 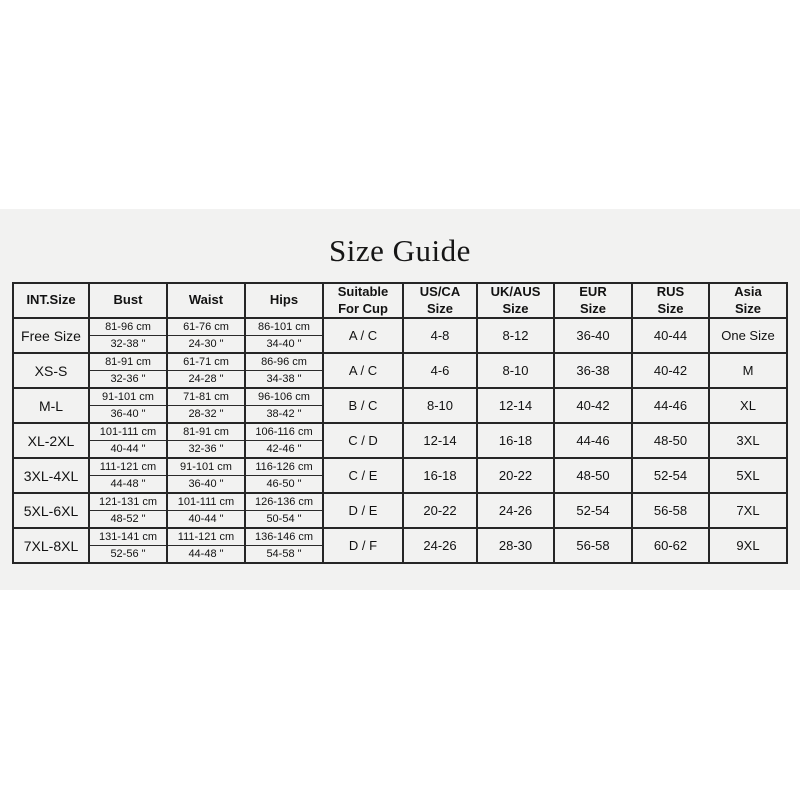 What do you see at coordinates (206, 300) in the screenshot?
I see `header-waist: Waist` at bounding box center [206, 300].